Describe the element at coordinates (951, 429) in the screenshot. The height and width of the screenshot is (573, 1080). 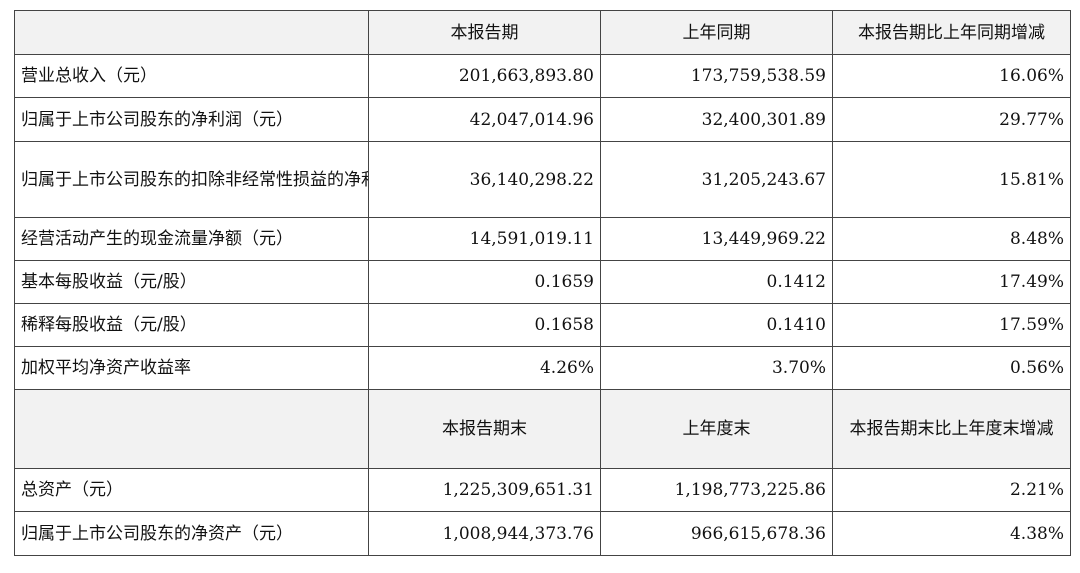
I see `header-change-period-end: 本报告期末比上年度末增减` at that location.